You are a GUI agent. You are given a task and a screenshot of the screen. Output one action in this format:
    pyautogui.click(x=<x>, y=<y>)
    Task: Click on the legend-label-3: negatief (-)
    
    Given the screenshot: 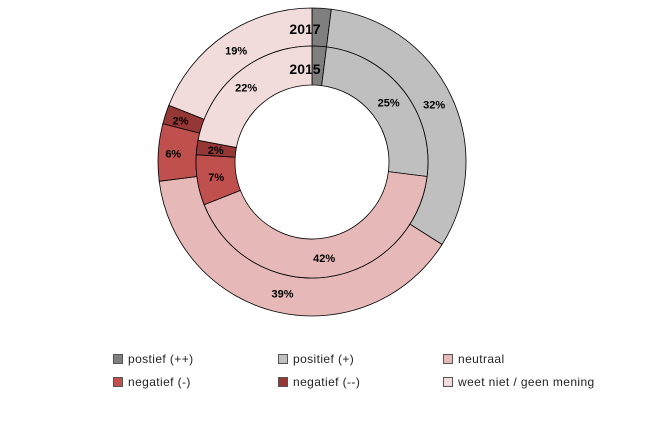 What is the action you would take?
    pyautogui.click(x=159, y=382)
    